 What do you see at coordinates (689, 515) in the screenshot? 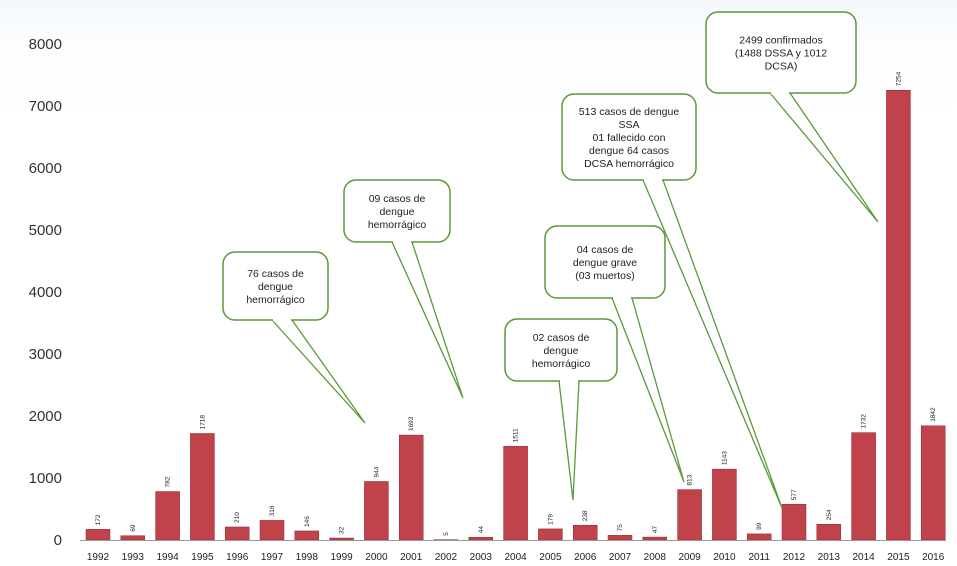
I see `bar-2009` at bounding box center [689, 515].